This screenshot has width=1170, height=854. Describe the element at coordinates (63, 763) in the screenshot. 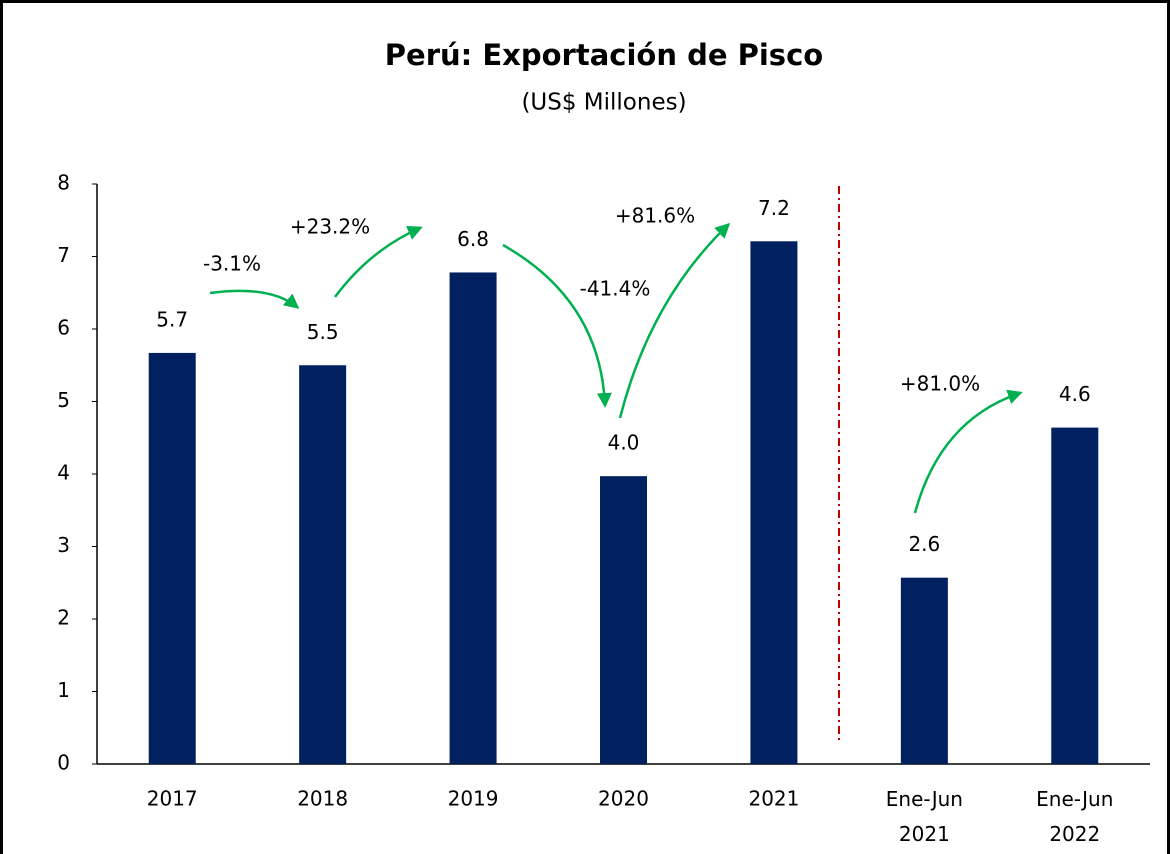

I see `y-tick-label: 0` at that location.